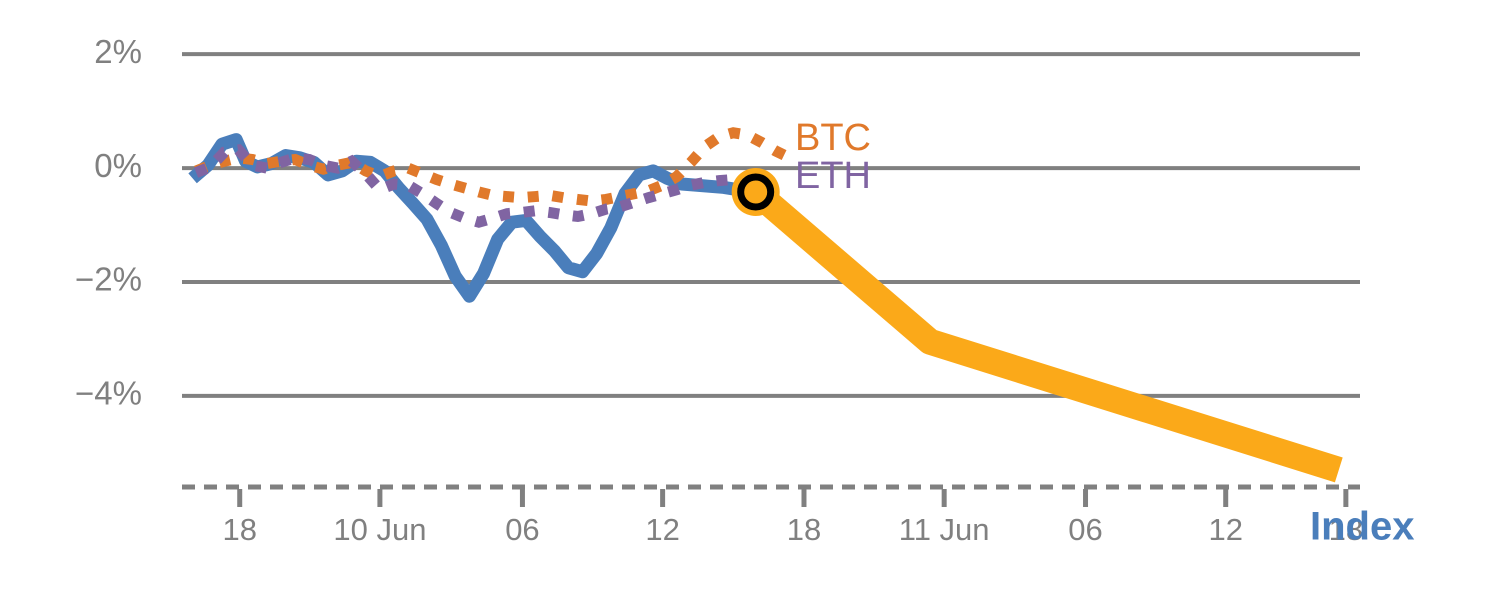  I want to click on series-line-eth, so click(478, 185).